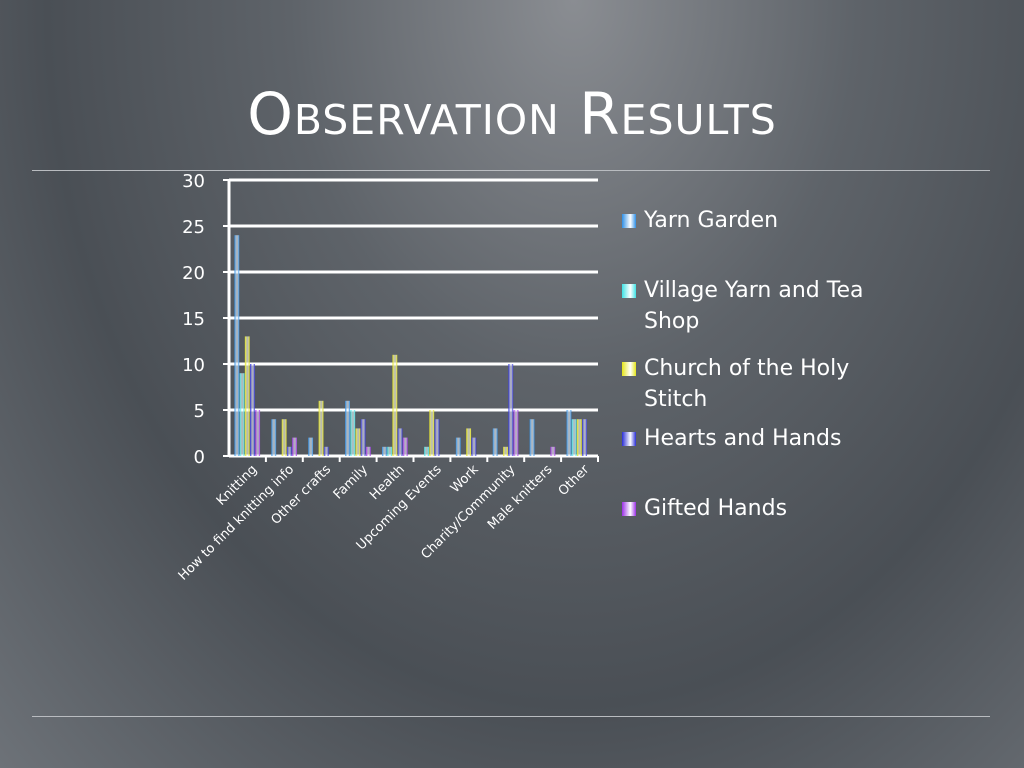  What do you see at coordinates (351, 482) in the screenshot?
I see `x-tick-label: Family` at bounding box center [351, 482].